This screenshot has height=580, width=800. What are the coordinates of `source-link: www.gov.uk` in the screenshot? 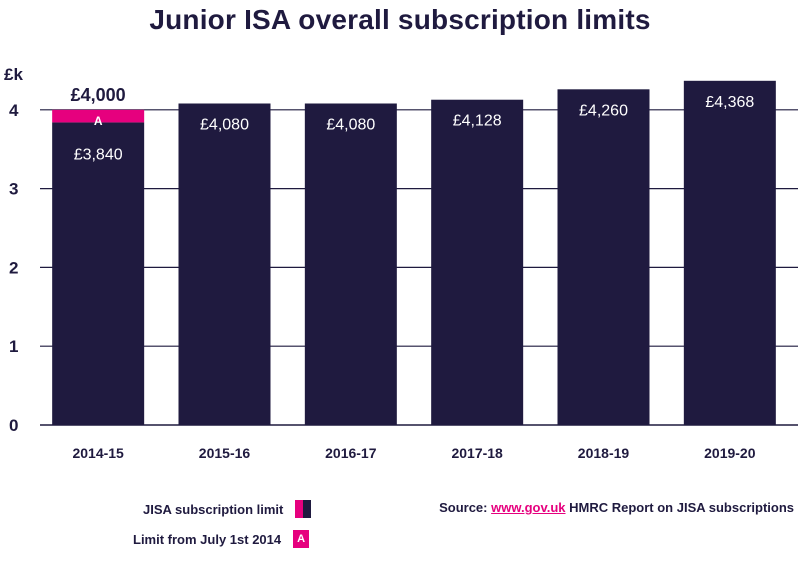 It's located at (528, 507).